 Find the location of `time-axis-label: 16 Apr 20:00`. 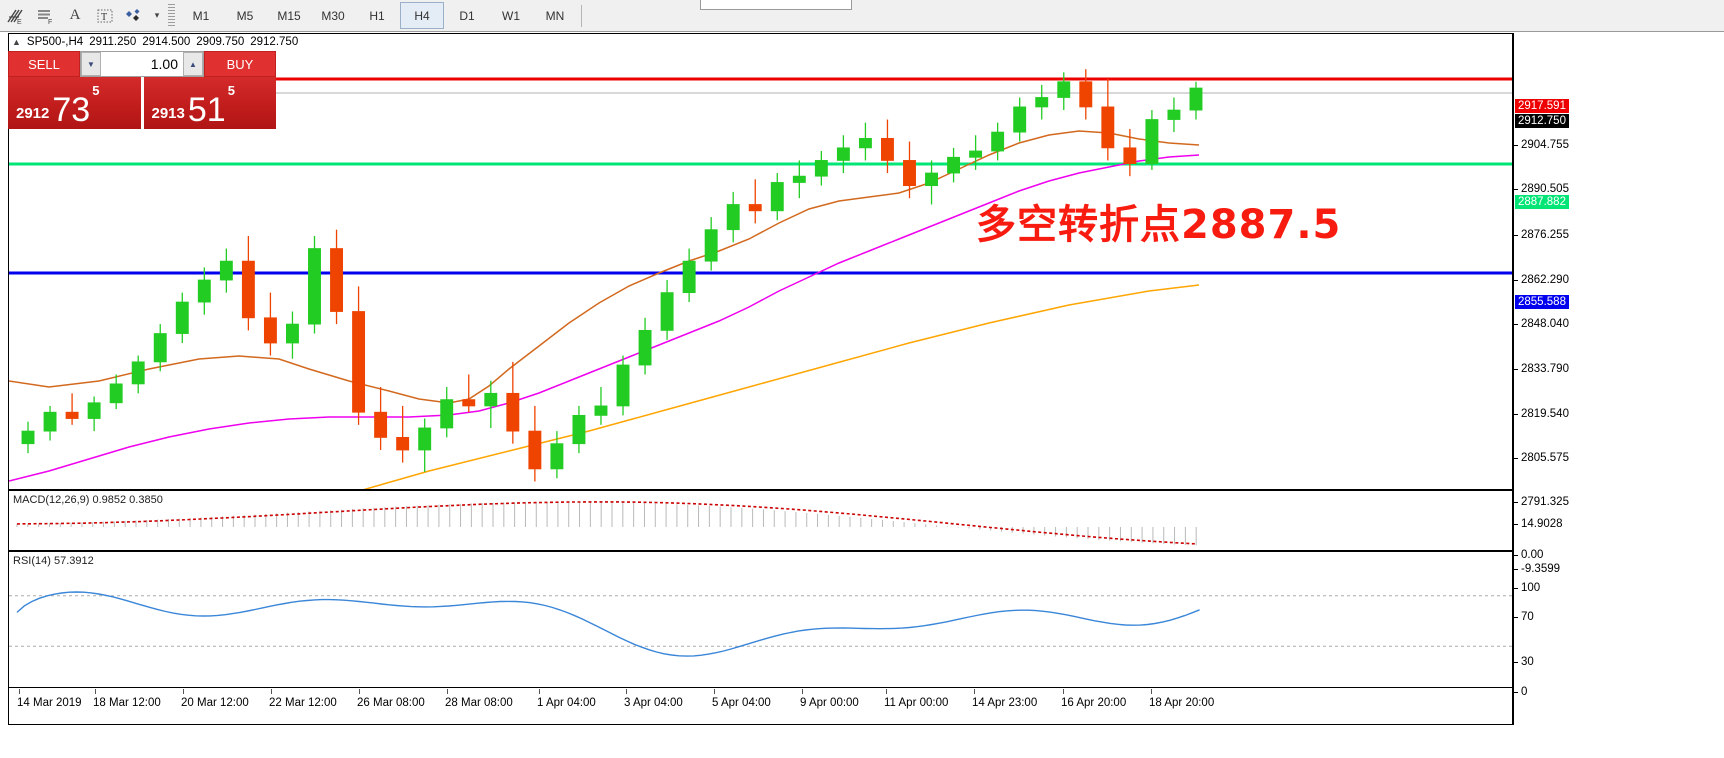

time-axis-label: 16 Apr 20:00 is located at coordinates (1094, 703).